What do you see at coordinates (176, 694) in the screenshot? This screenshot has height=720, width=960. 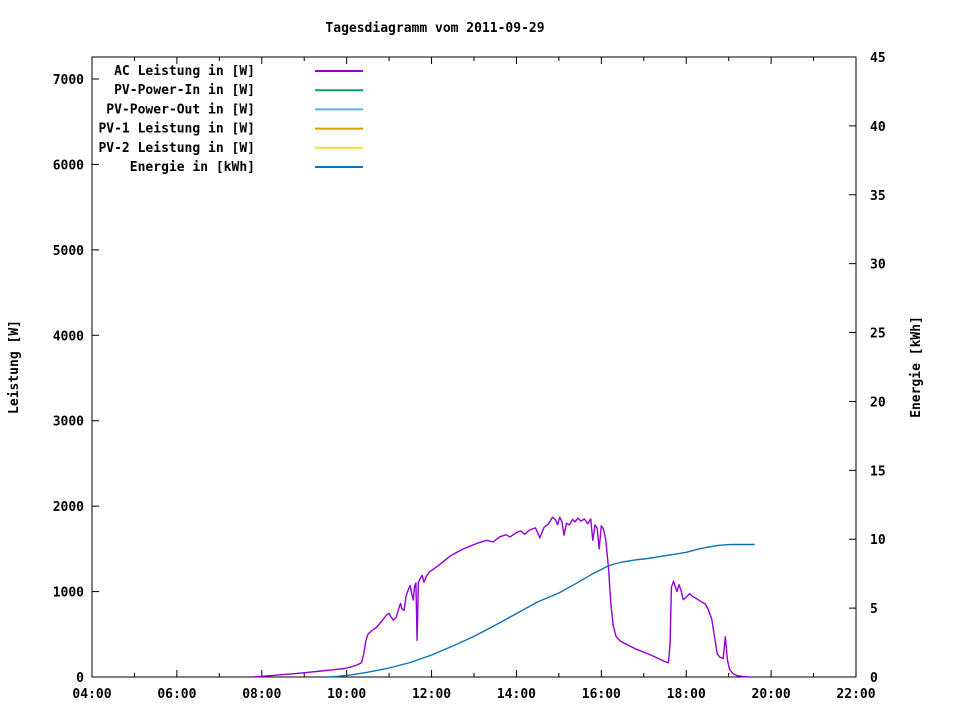 I see `x-tick-label: 06:00` at bounding box center [176, 694].